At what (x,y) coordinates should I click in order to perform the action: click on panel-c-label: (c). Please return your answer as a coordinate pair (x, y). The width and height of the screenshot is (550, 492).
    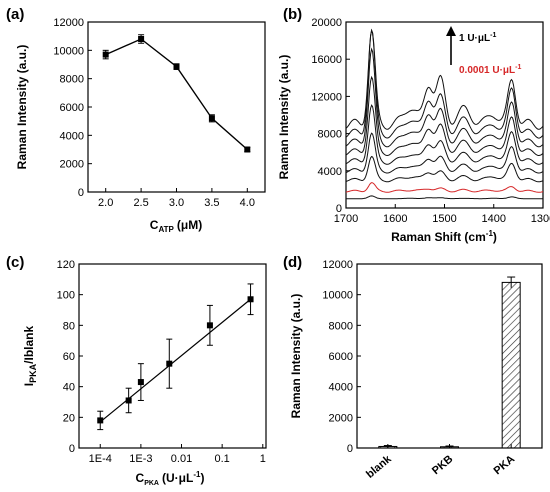
    Looking at the image, I should click on (15, 262).